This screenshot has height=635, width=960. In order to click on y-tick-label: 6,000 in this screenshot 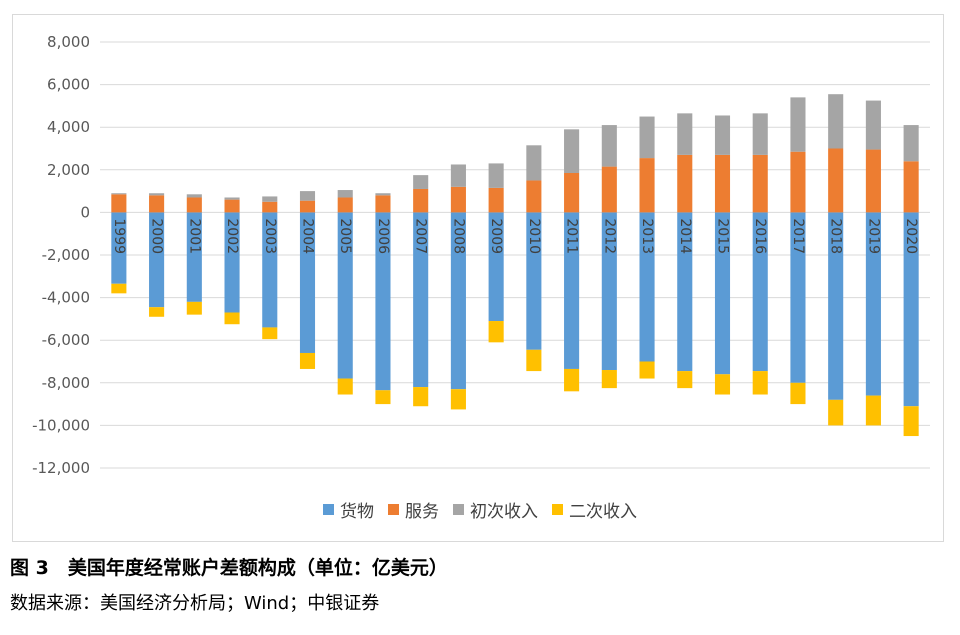, I will do `click(68, 85)`.